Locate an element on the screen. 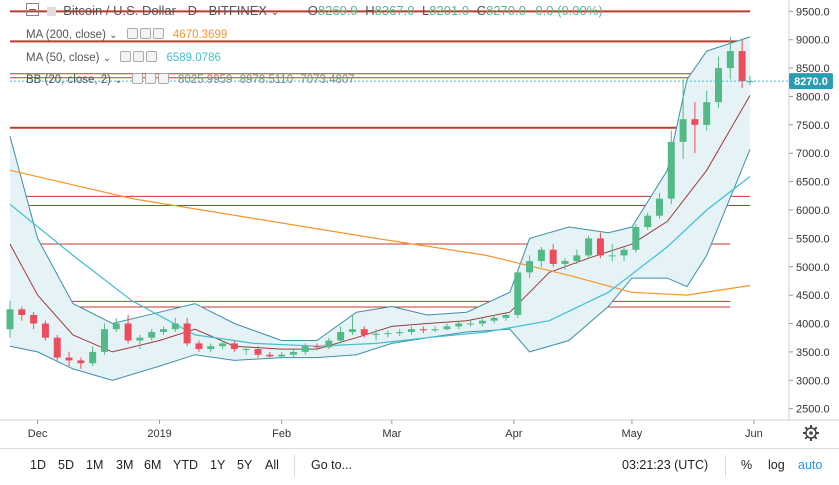 The width and height of the screenshot is (839, 485). high-label: H is located at coordinates (370, 10).